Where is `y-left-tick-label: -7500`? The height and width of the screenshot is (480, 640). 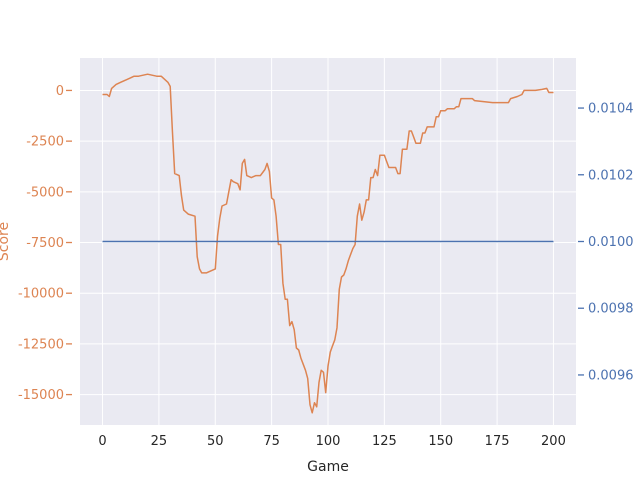
y-left-tick-label: -7500 is located at coordinates (45, 243).